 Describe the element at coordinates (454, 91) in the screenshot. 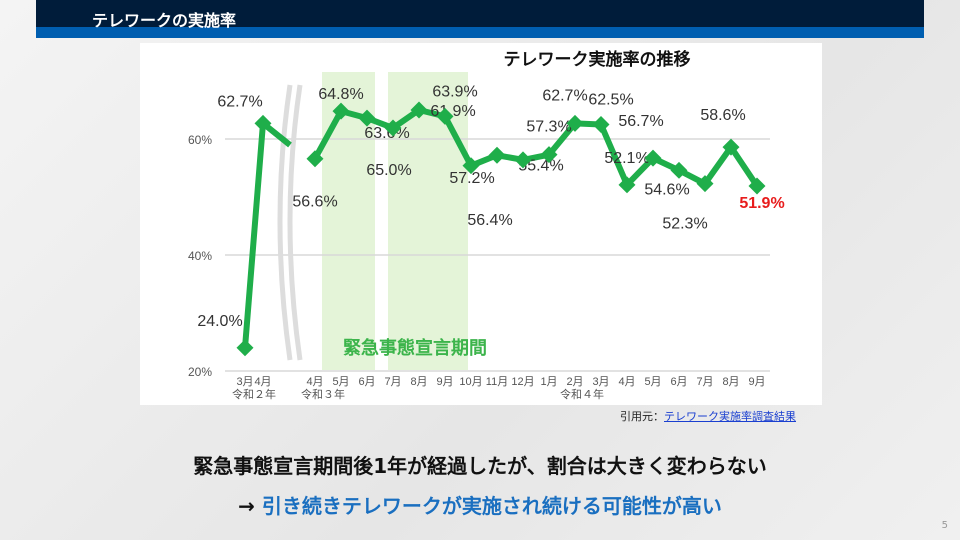

I see `data-label: 63.9%` at that location.